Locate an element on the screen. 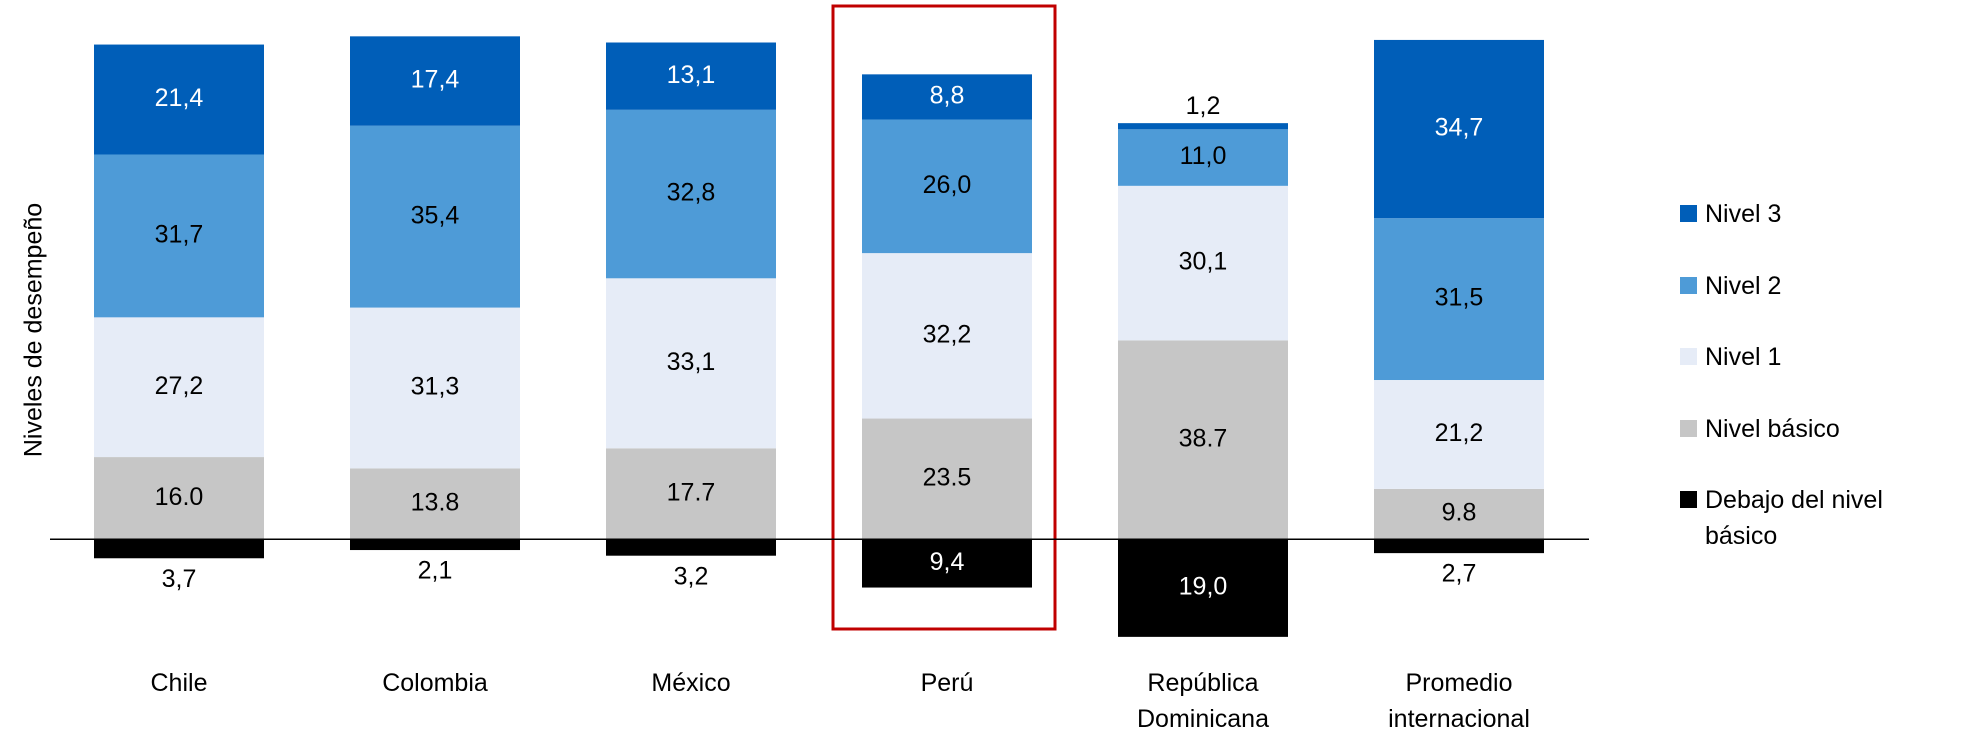 The width and height of the screenshot is (1962, 741). data-label: 31,7 is located at coordinates (179, 235).